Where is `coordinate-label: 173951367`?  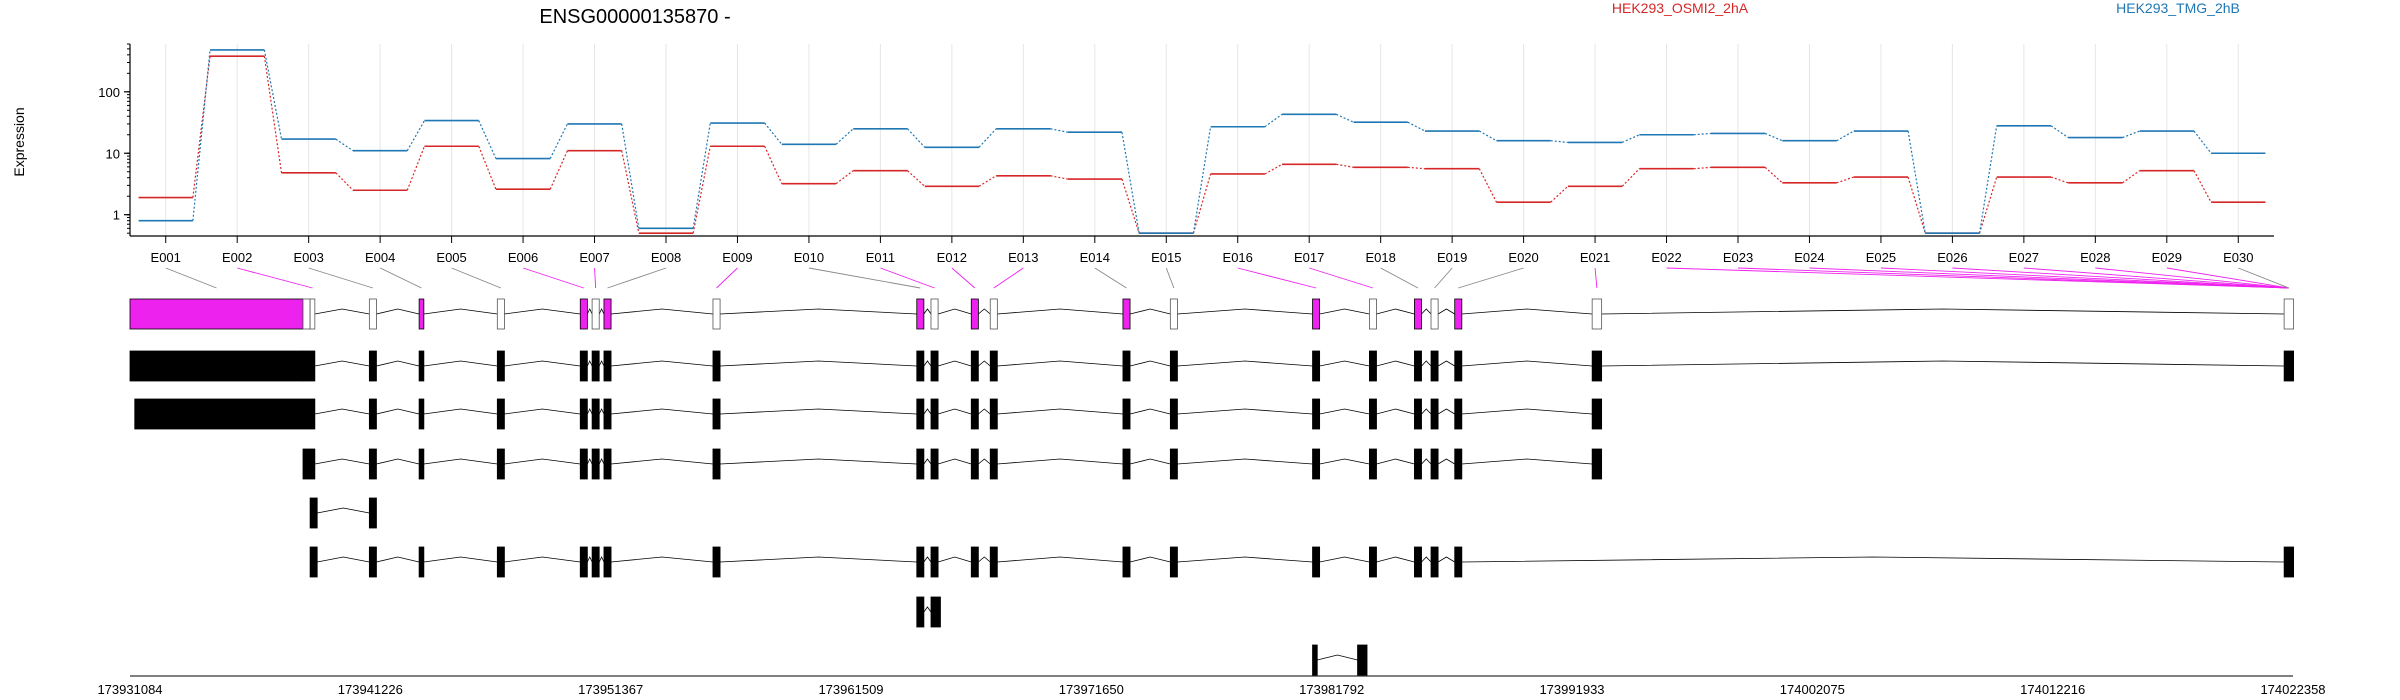
coordinate-label: 173951367 is located at coordinates (610, 689).